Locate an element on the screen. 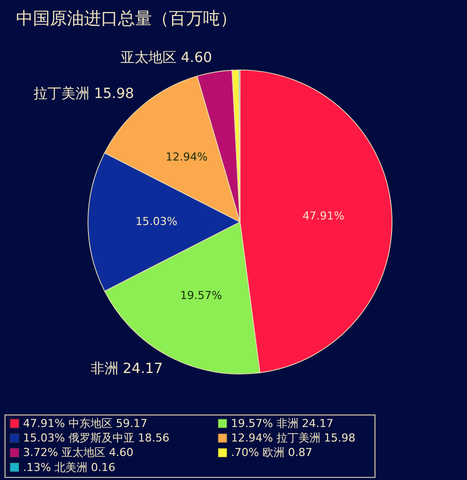  text: 亚太地区 4.60 is located at coordinates (166, 58).